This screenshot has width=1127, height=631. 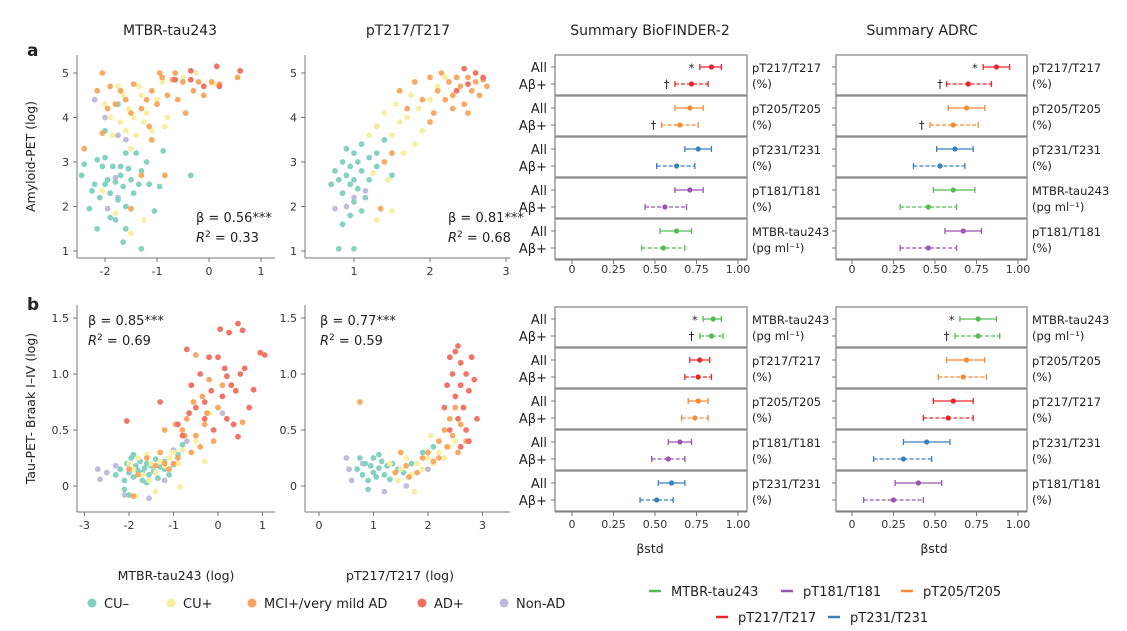 What do you see at coordinates (61, 430) in the screenshot?
I see `y-tick-label: 0.5` at bounding box center [61, 430].